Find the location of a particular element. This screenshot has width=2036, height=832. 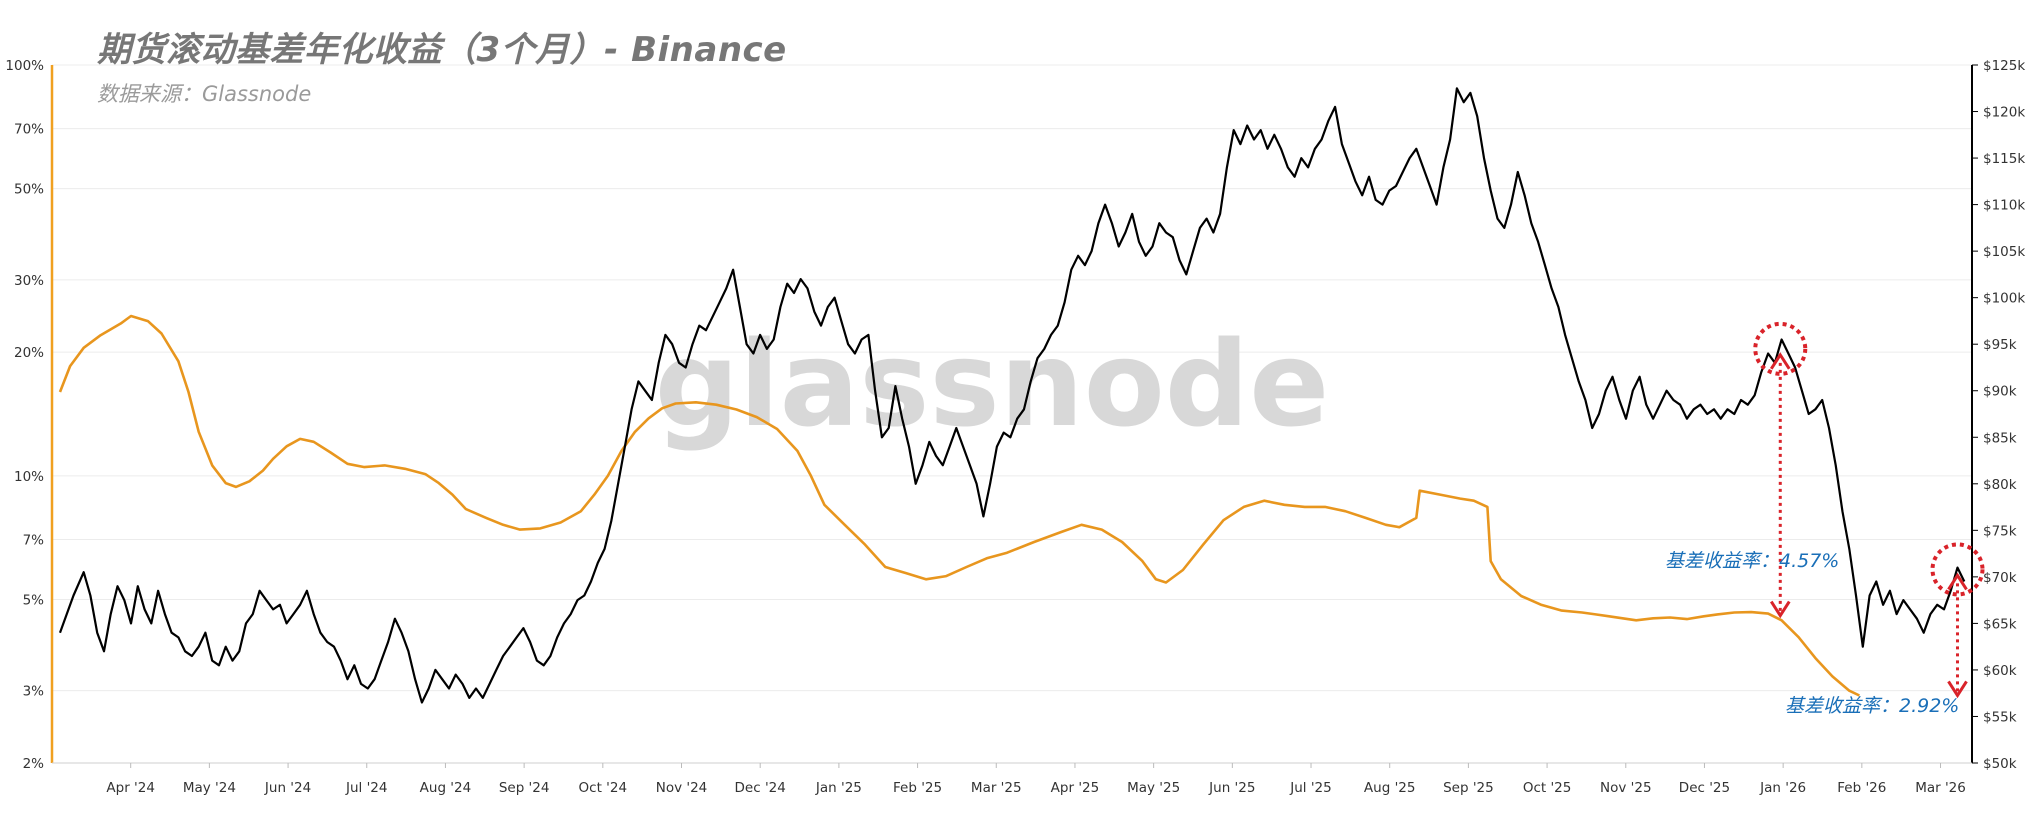

left-tick-label: 2% is located at coordinates (34, 764).